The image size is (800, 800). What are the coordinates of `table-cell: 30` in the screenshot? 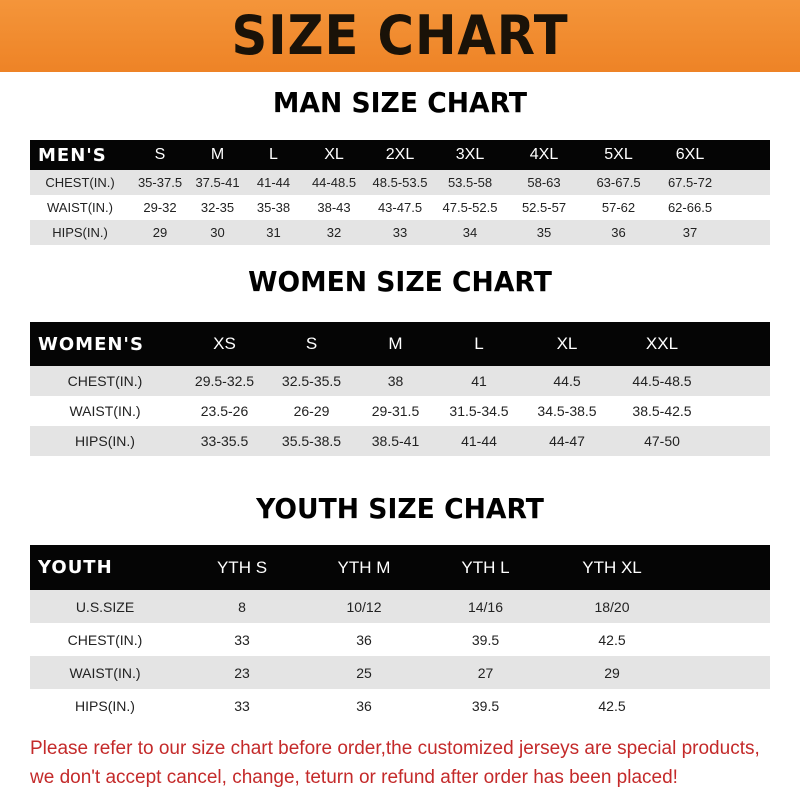 It's located at (217, 232).